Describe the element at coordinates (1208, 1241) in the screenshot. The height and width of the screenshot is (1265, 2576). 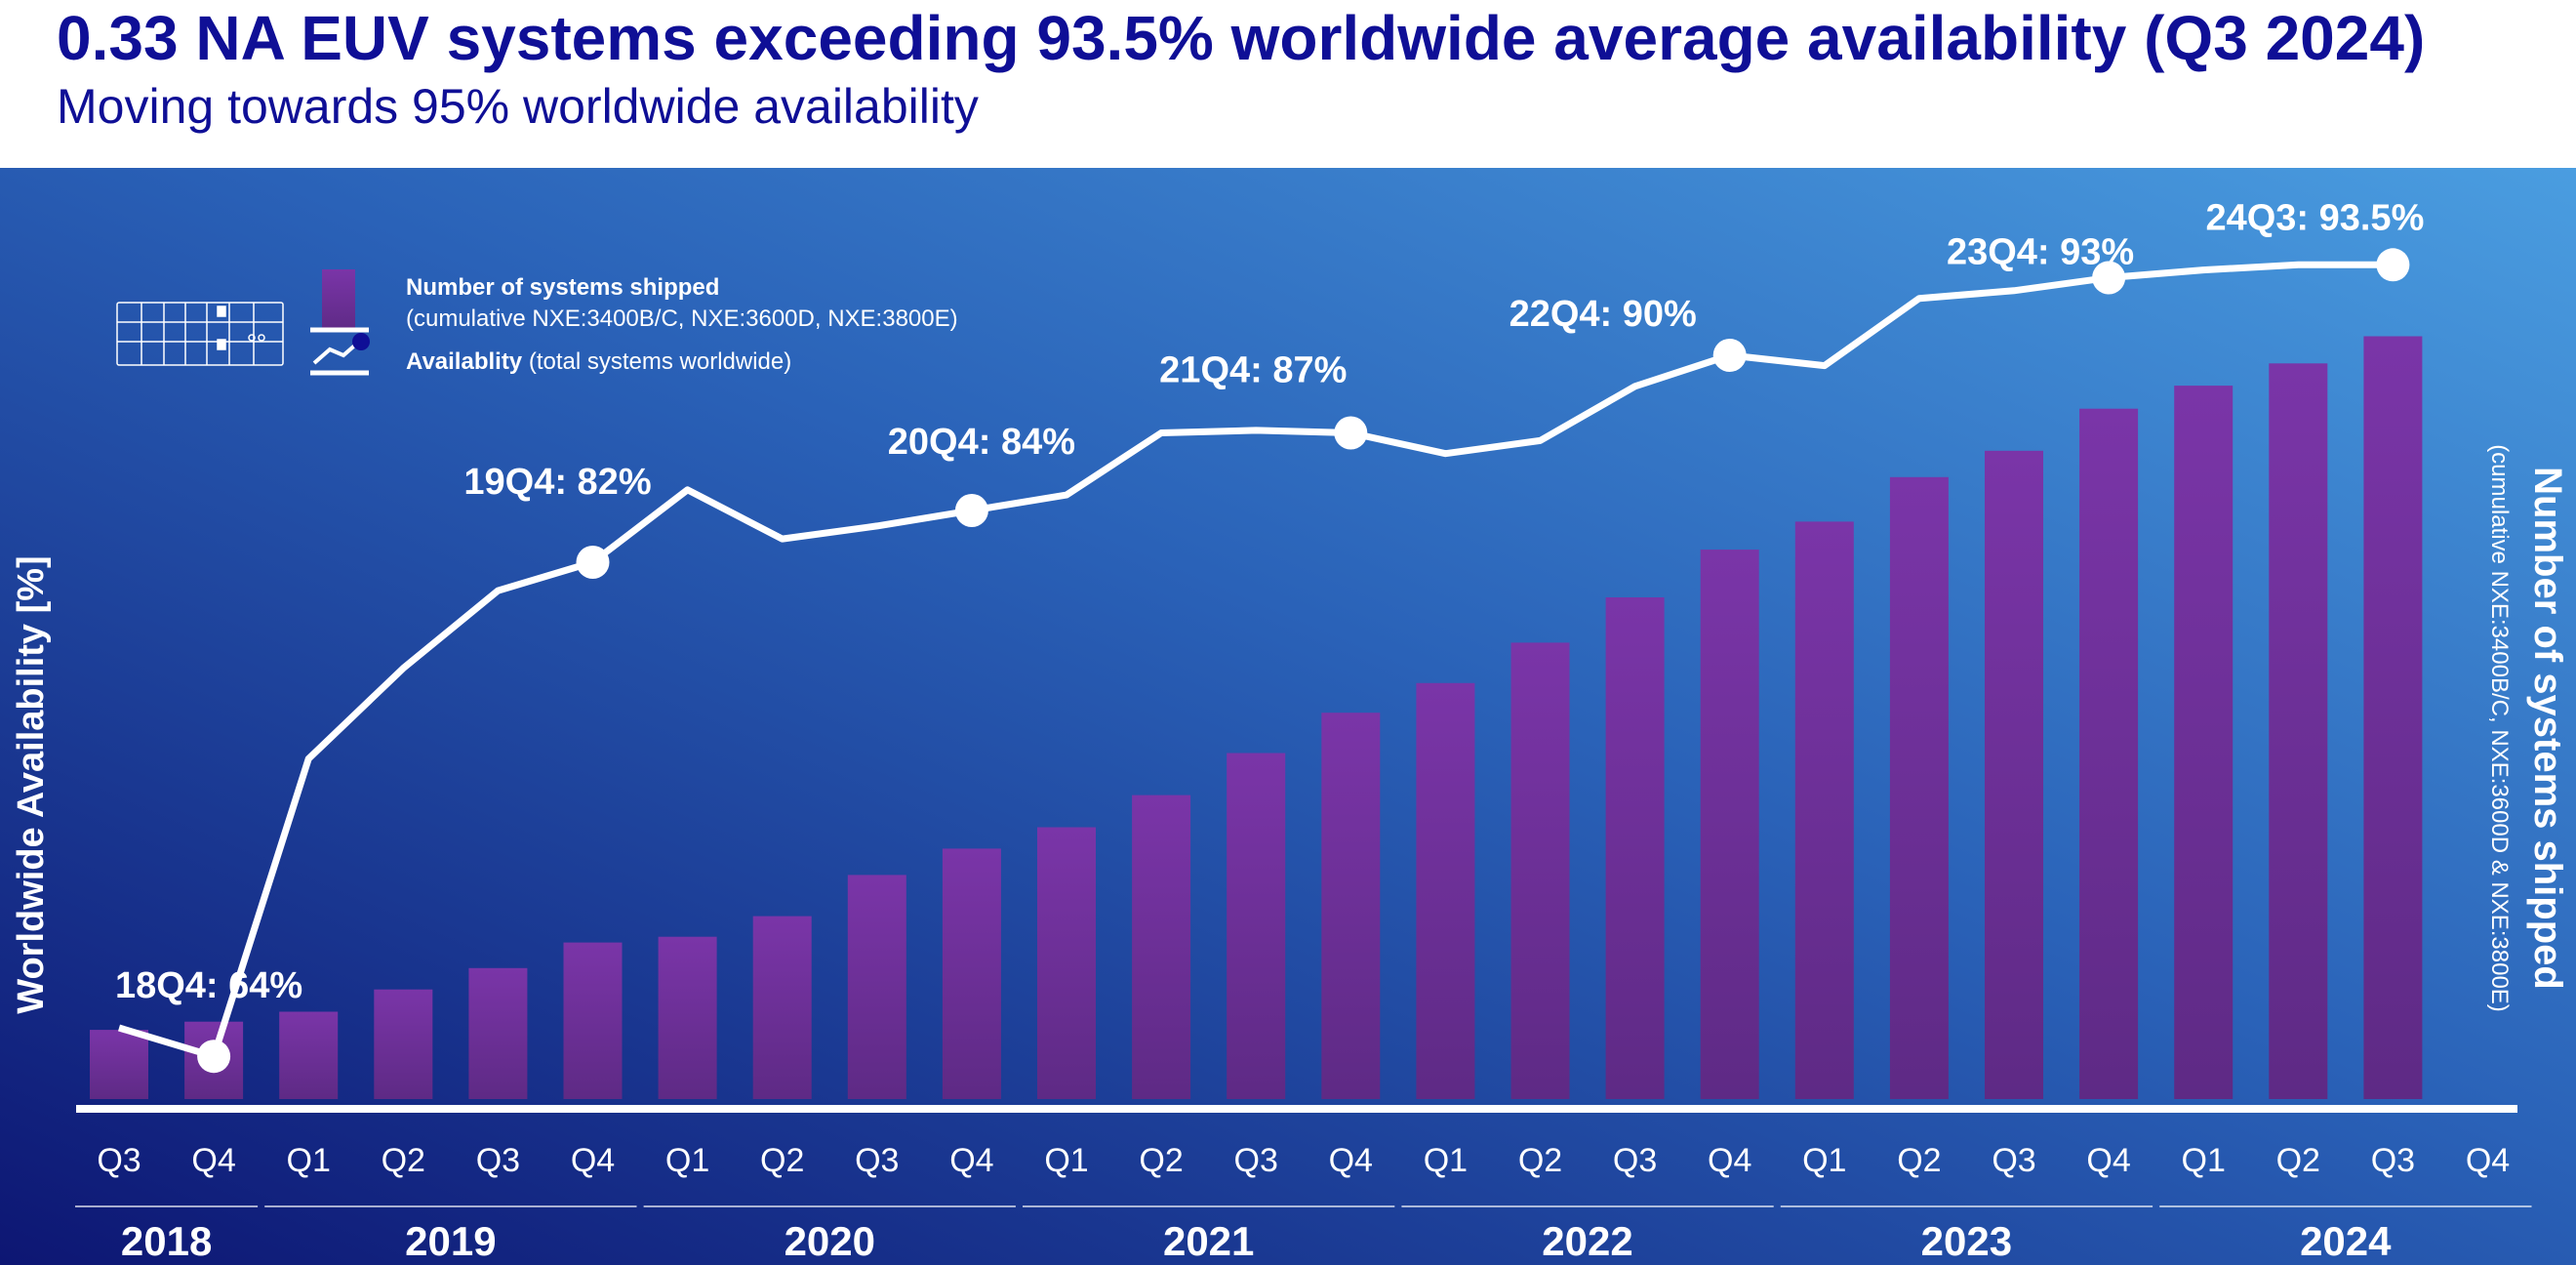
I see `year-label: 2021` at that location.